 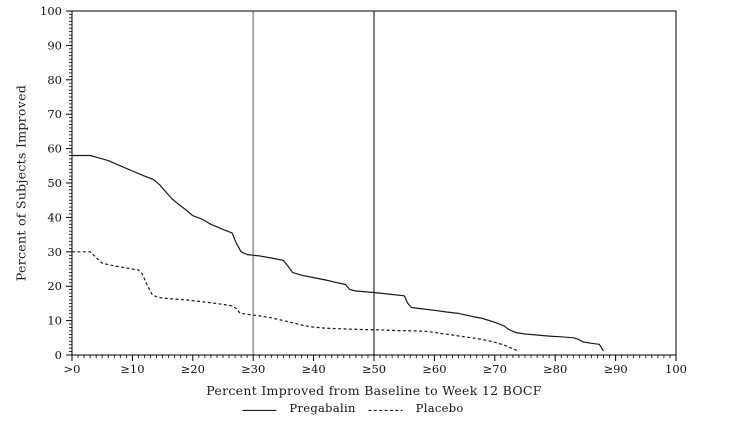 I want to click on y-tick-label: 90, so click(x=54, y=45).